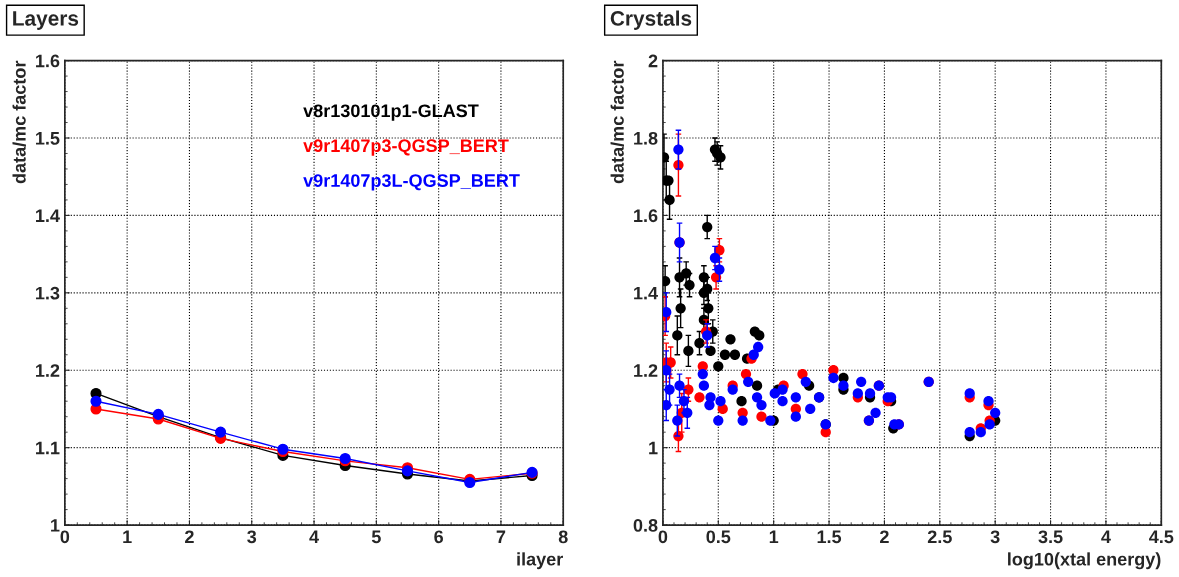 This screenshot has width=1179, height=577. What do you see at coordinates (46, 20) in the screenshot?
I see `chart-title: Layers` at bounding box center [46, 20].